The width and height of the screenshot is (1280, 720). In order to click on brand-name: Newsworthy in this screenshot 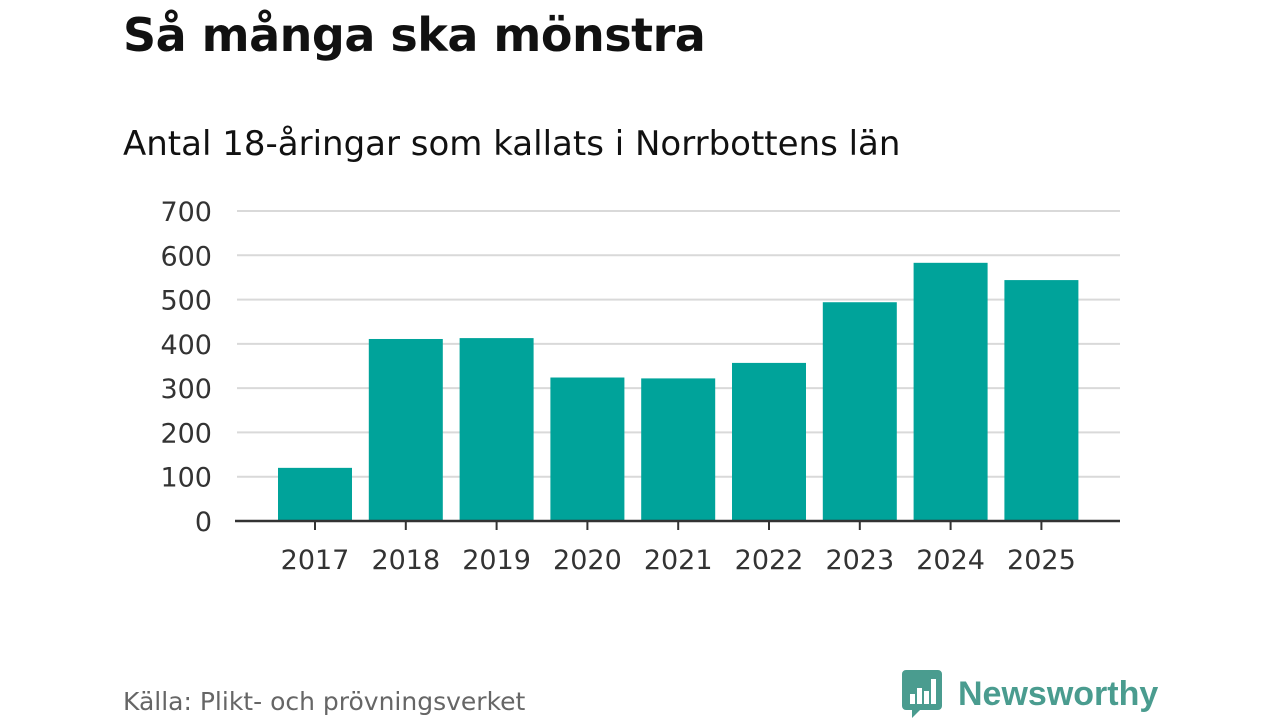, I will do `click(1058, 693)`.